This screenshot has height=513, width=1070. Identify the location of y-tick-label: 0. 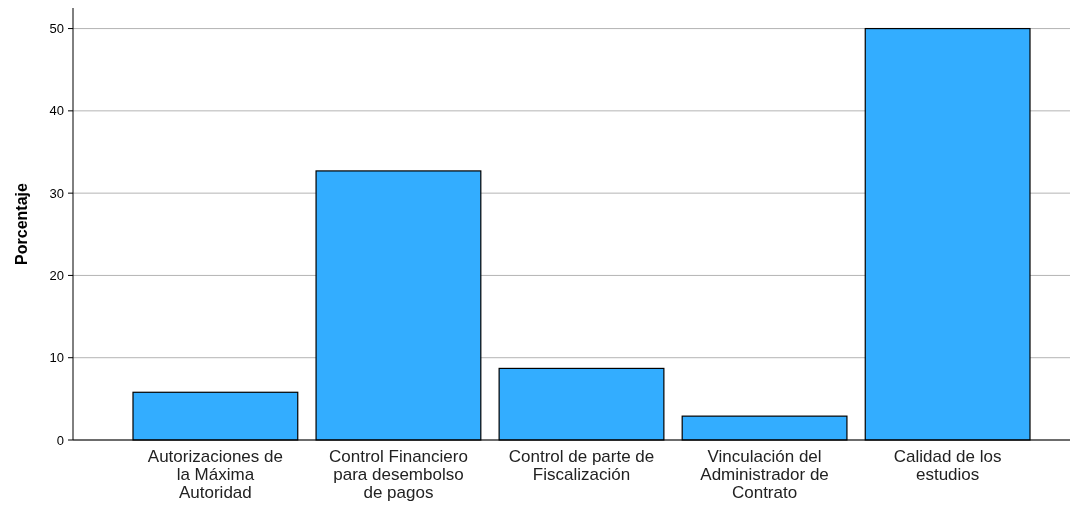
(60, 440).